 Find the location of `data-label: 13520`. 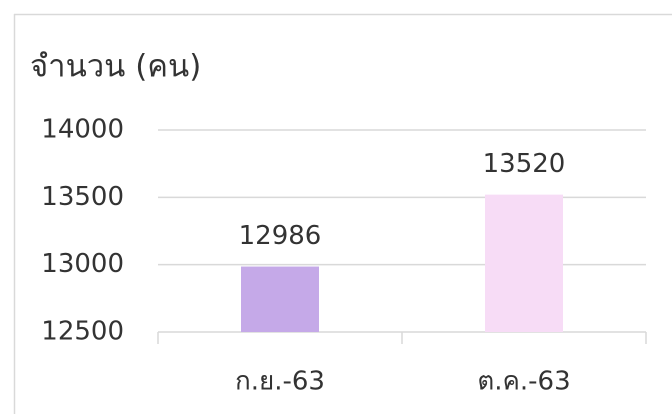

data-label: 13520 is located at coordinates (524, 164).